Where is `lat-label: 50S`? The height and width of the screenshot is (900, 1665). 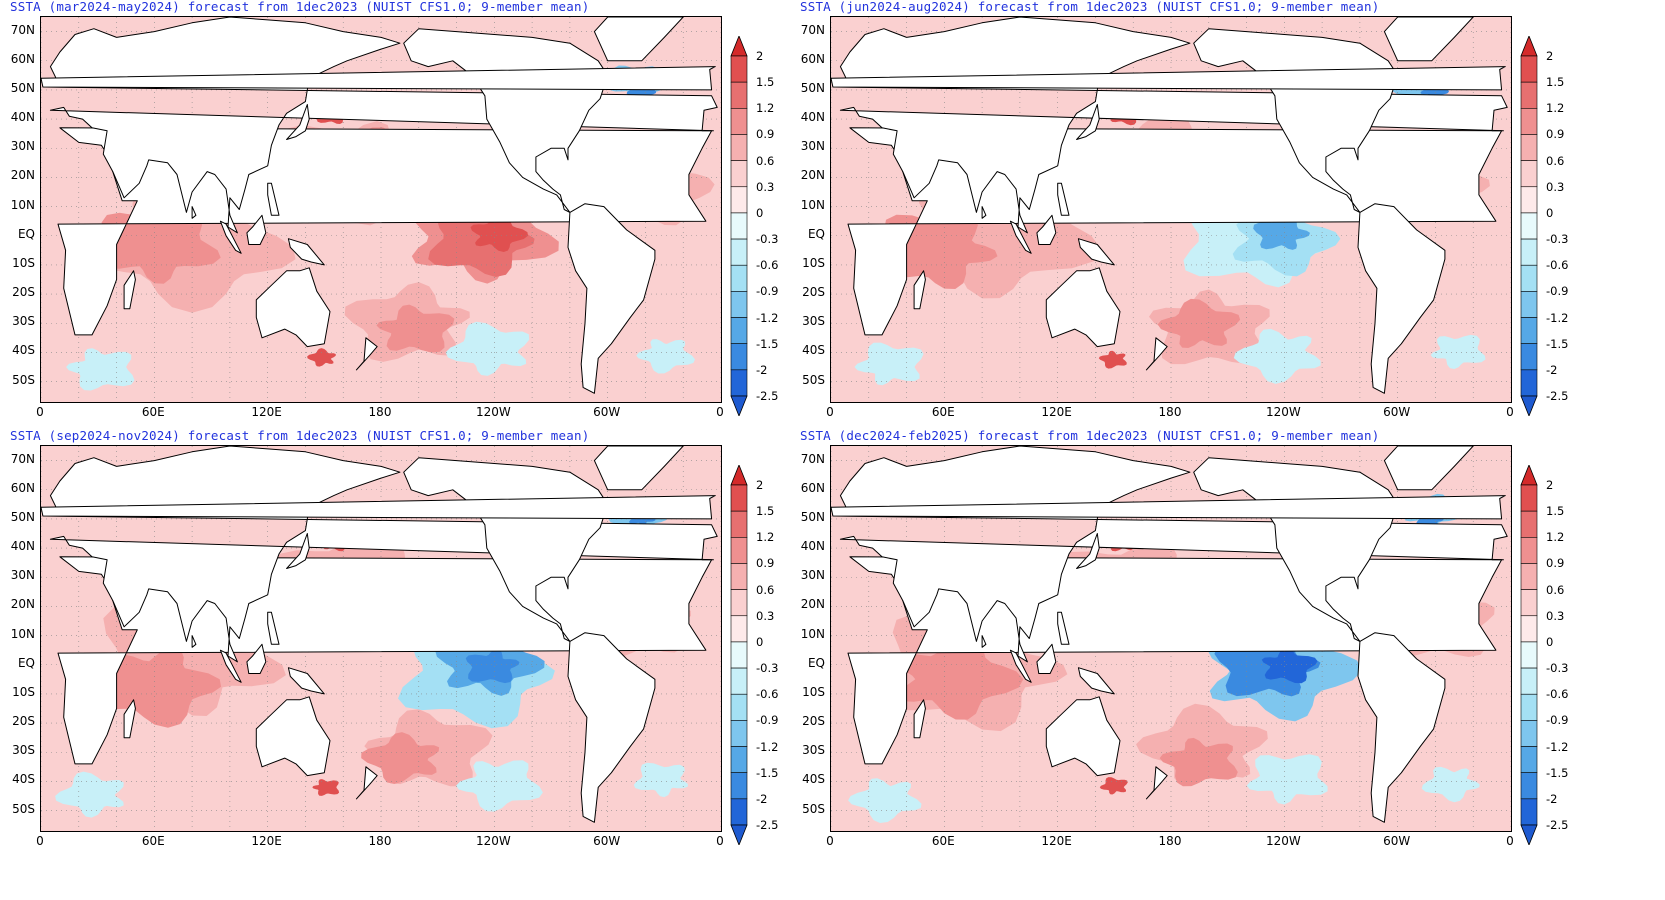 lat-label: 50S is located at coordinates (813, 379).